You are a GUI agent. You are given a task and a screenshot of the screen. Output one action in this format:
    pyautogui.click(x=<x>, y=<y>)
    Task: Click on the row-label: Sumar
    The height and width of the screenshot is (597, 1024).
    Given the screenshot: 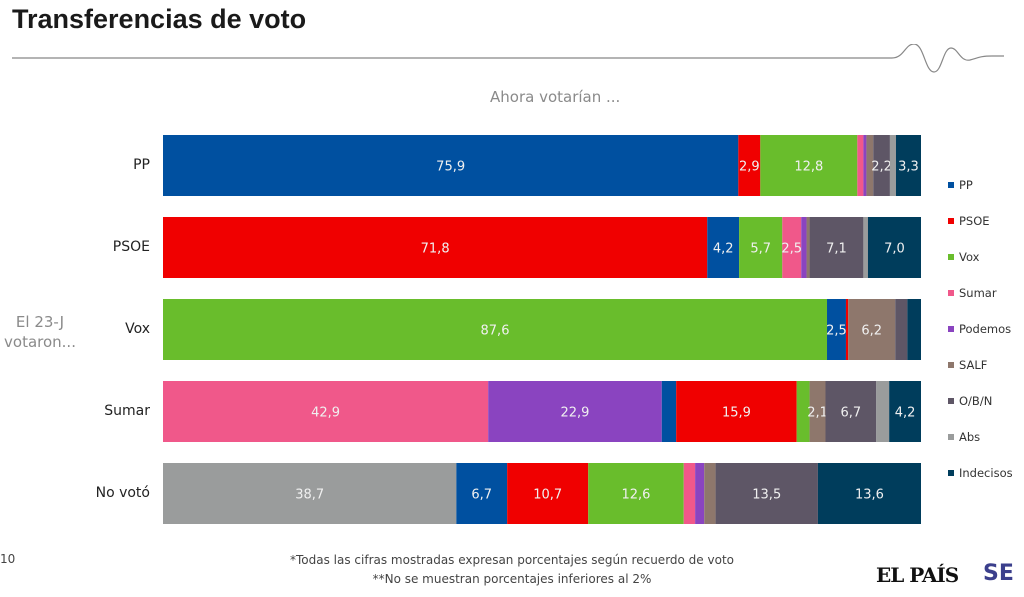 What is the action you would take?
    pyautogui.click(x=127, y=410)
    